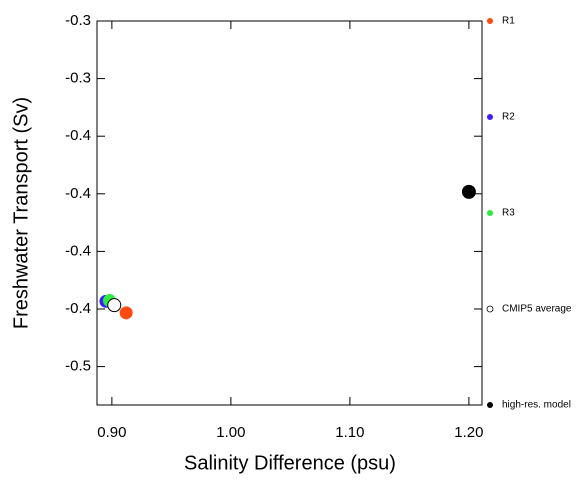  Describe the element at coordinates (508, 213) in the screenshot. I see `legend-label: R3` at that location.